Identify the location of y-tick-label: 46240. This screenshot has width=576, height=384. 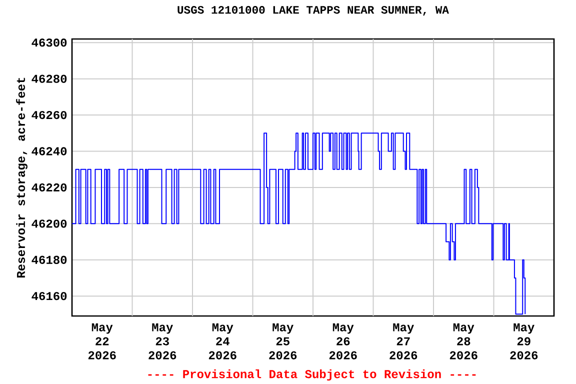
(49, 151).